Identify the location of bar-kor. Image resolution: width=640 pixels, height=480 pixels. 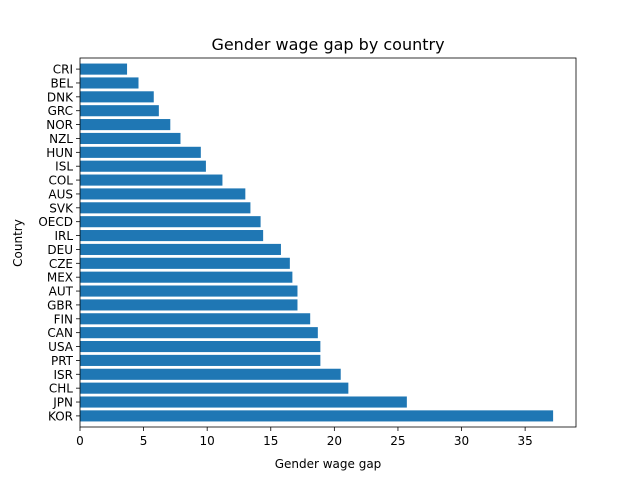
(317, 416).